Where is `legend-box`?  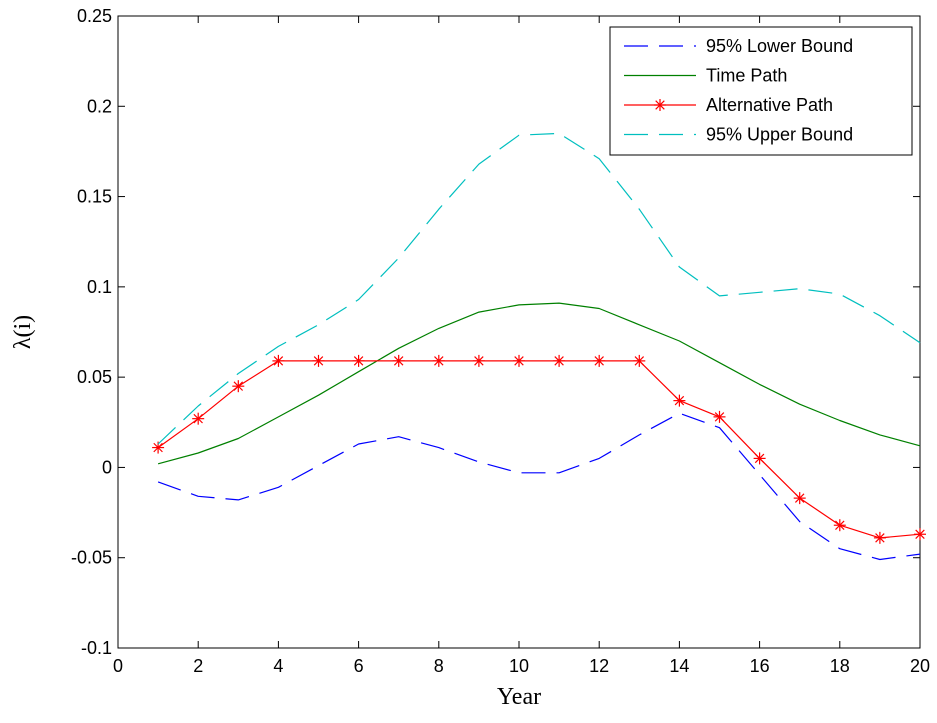 legend-box is located at coordinates (761, 91).